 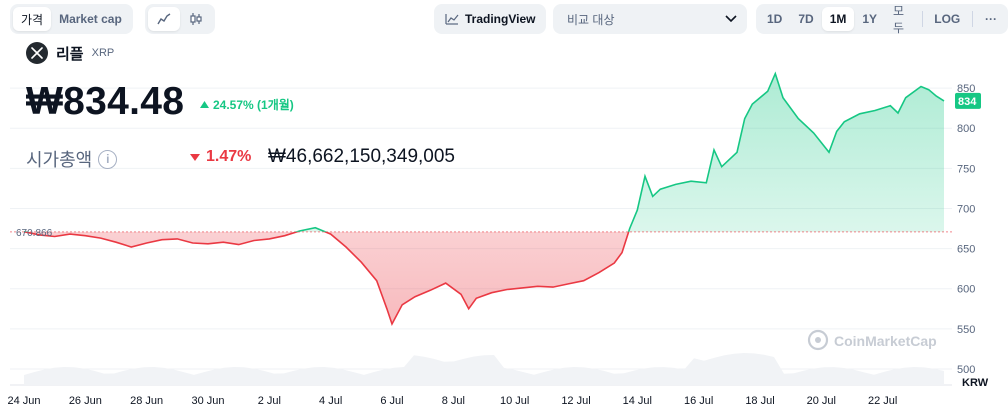 I want to click on x-tick-label: 12 Jul, so click(x=575, y=401).